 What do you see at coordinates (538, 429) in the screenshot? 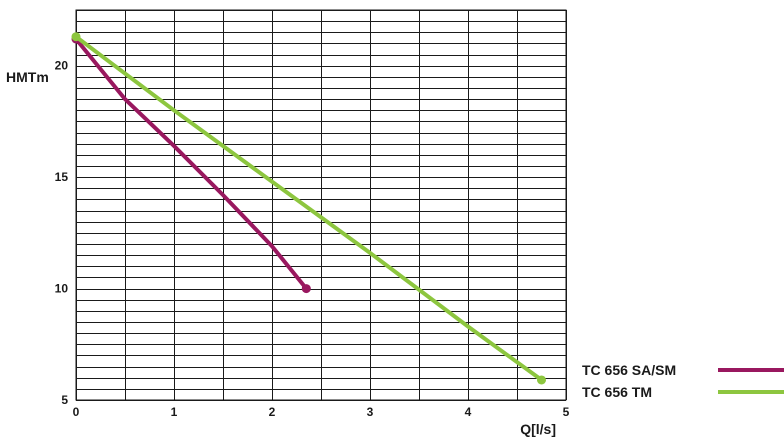
I see `x-axis-label: Q[l/s]` at bounding box center [538, 429].